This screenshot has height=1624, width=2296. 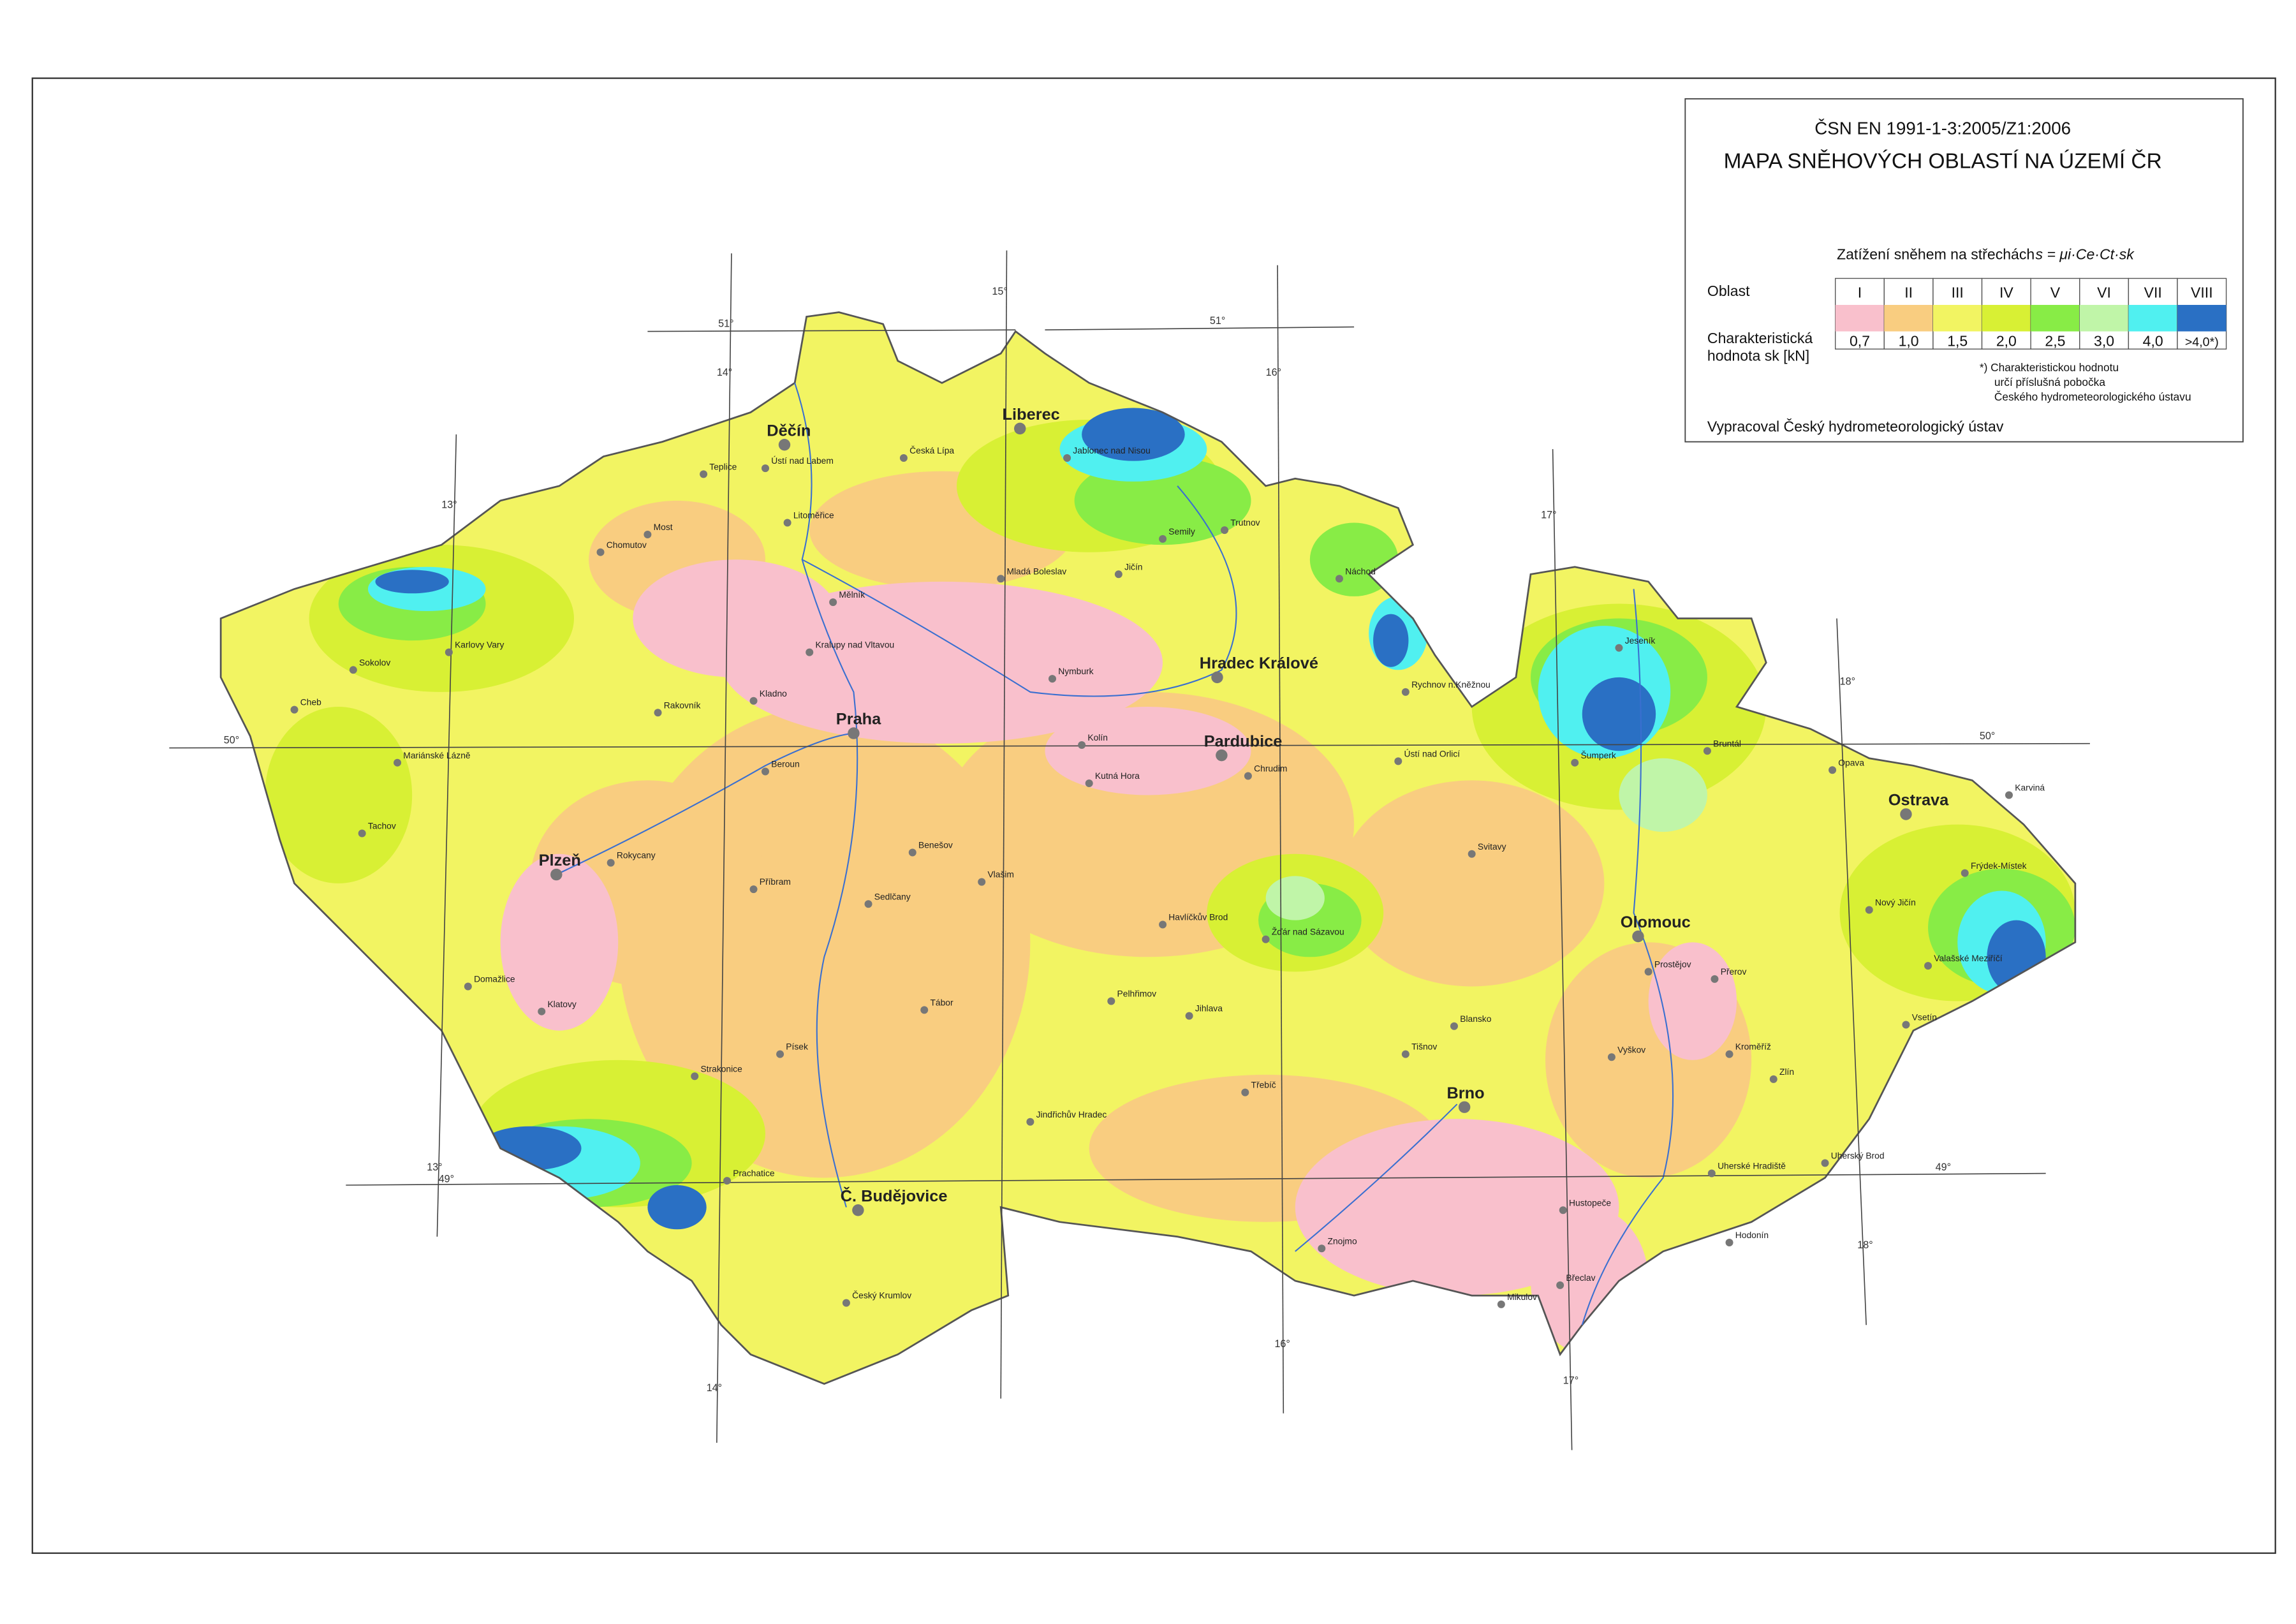 I want to click on zone-label: V, so click(x=2055, y=292).